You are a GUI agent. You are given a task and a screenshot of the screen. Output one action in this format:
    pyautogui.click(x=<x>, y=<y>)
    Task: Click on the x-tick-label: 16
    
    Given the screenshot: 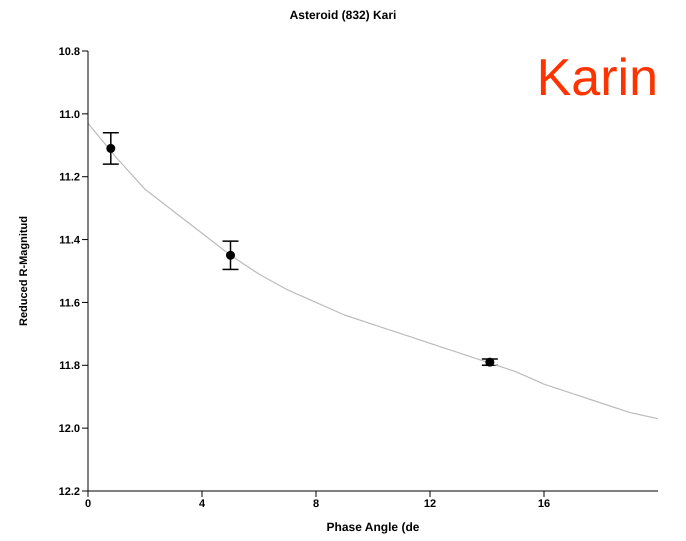 What is the action you would take?
    pyautogui.click(x=544, y=504)
    